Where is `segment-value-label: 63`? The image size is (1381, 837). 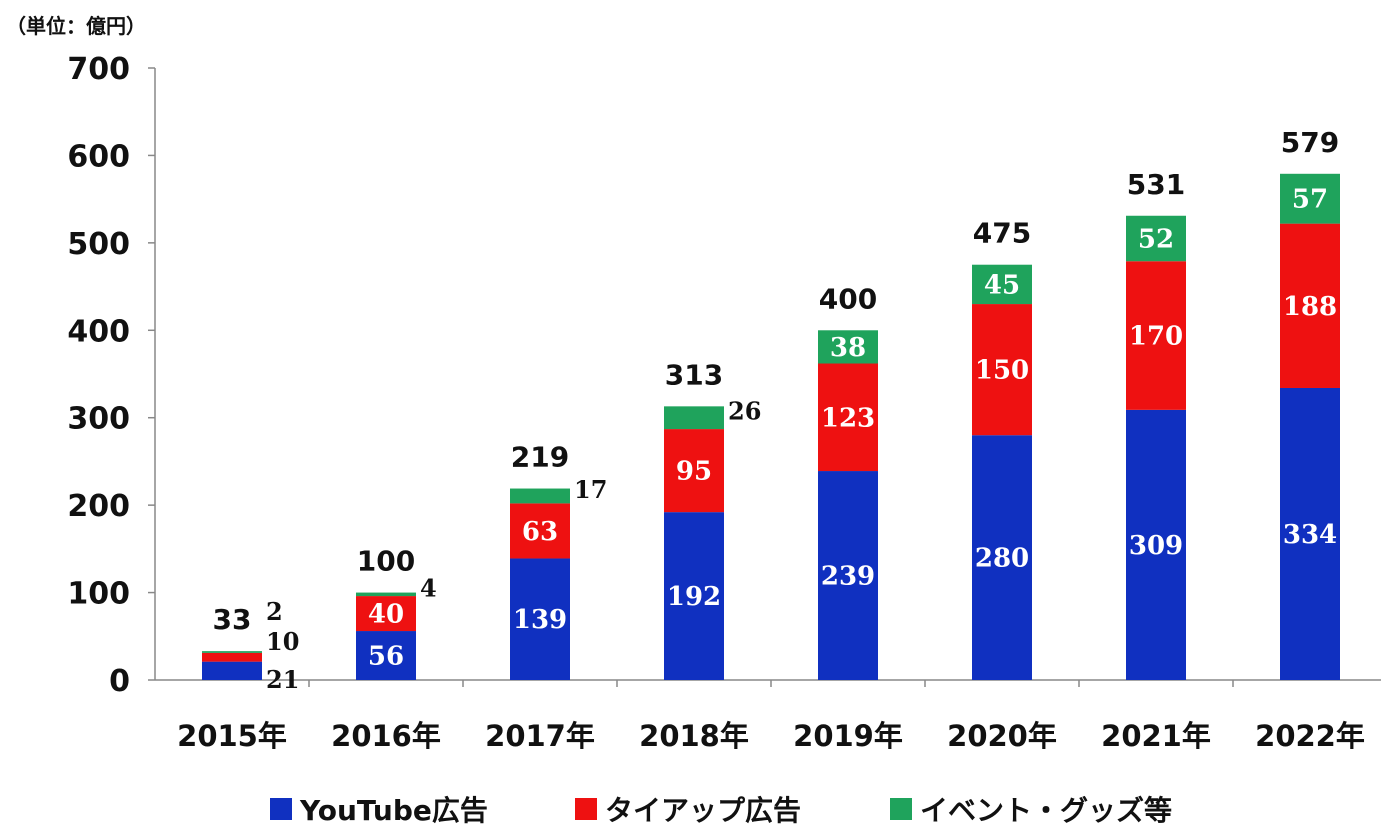 segment-value-label: 63 is located at coordinates (540, 532).